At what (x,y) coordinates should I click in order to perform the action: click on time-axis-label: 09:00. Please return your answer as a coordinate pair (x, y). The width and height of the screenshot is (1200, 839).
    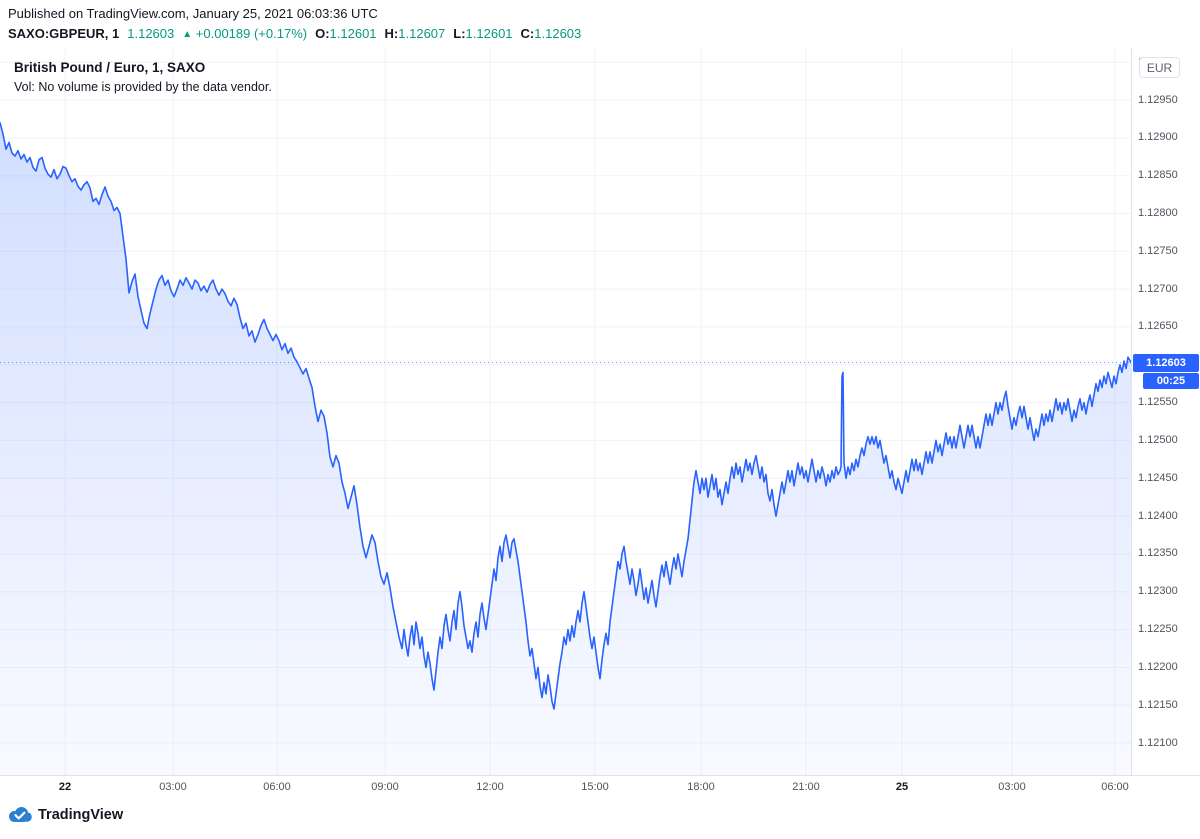
    Looking at the image, I should click on (385, 787).